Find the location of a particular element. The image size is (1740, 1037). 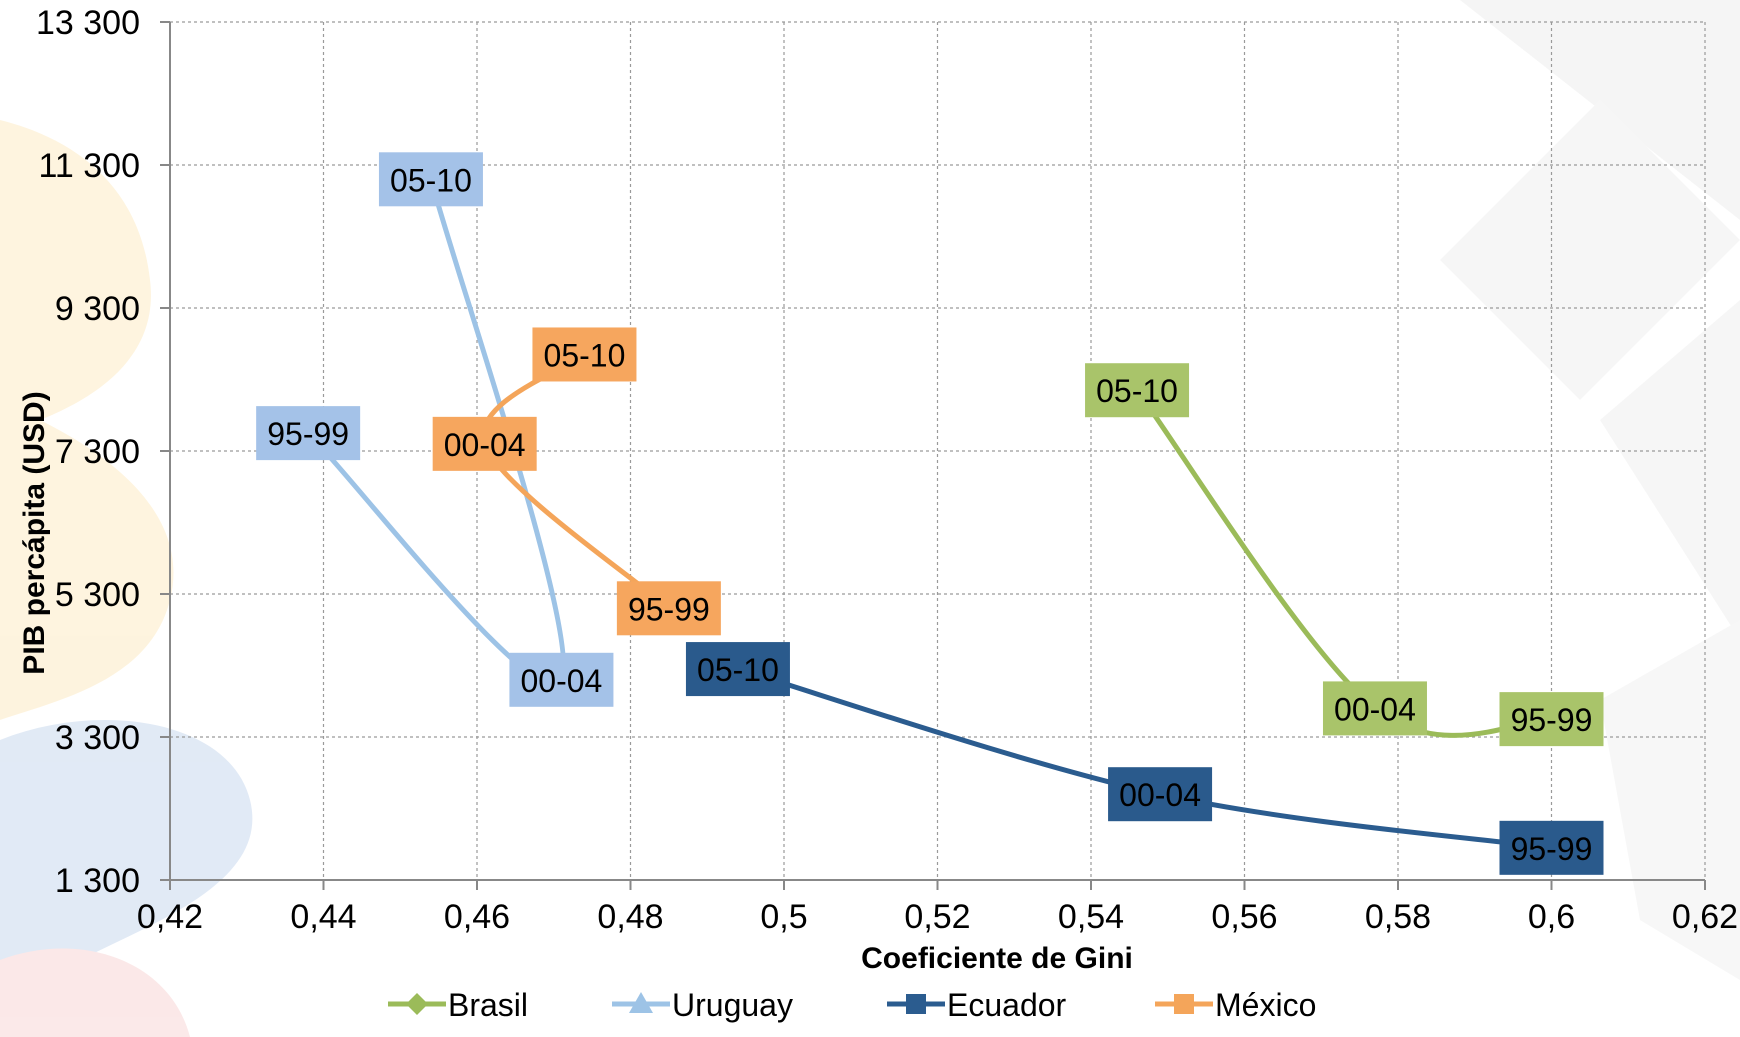

x-tick-label: 0,48 is located at coordinates (630, 917).